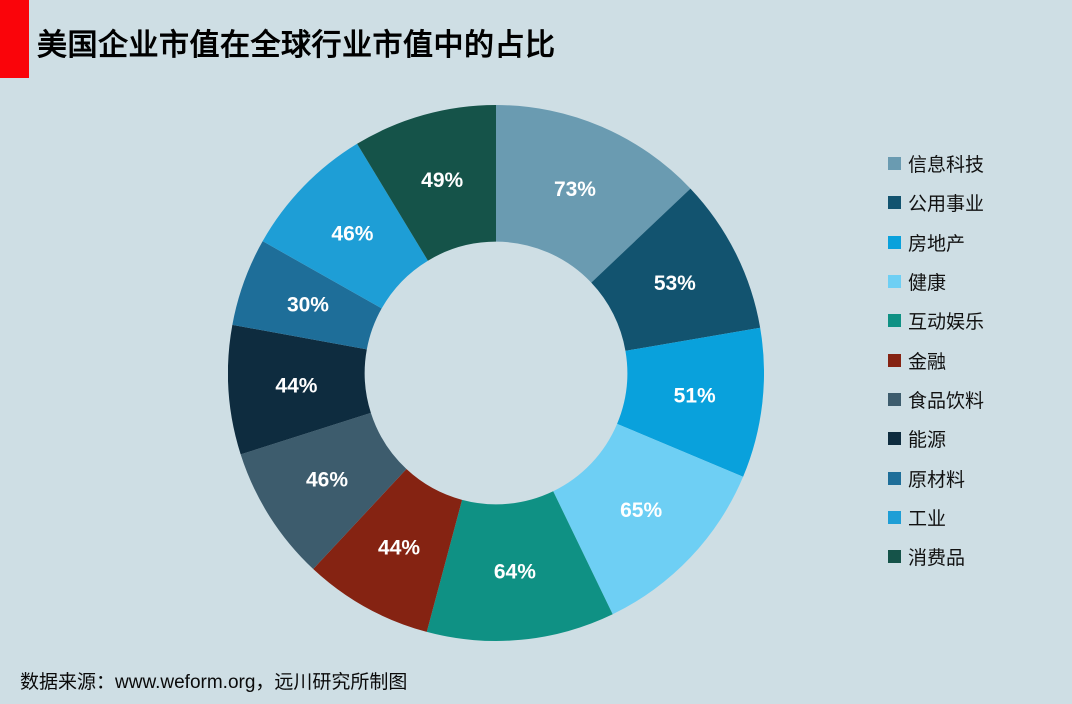 This screenshot has height=704, width=1072. I want to click on legend-item-9: 原材料, so click(936, 477).